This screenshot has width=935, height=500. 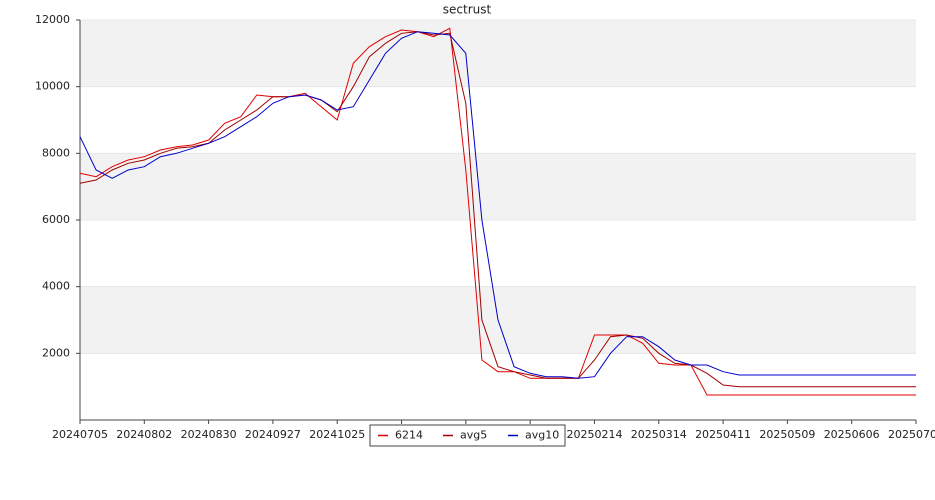 What do you see at coordinates (273, 434) in the screenshot?
I see `x-tick-label: 20240927` at bounding box center [273, 434].